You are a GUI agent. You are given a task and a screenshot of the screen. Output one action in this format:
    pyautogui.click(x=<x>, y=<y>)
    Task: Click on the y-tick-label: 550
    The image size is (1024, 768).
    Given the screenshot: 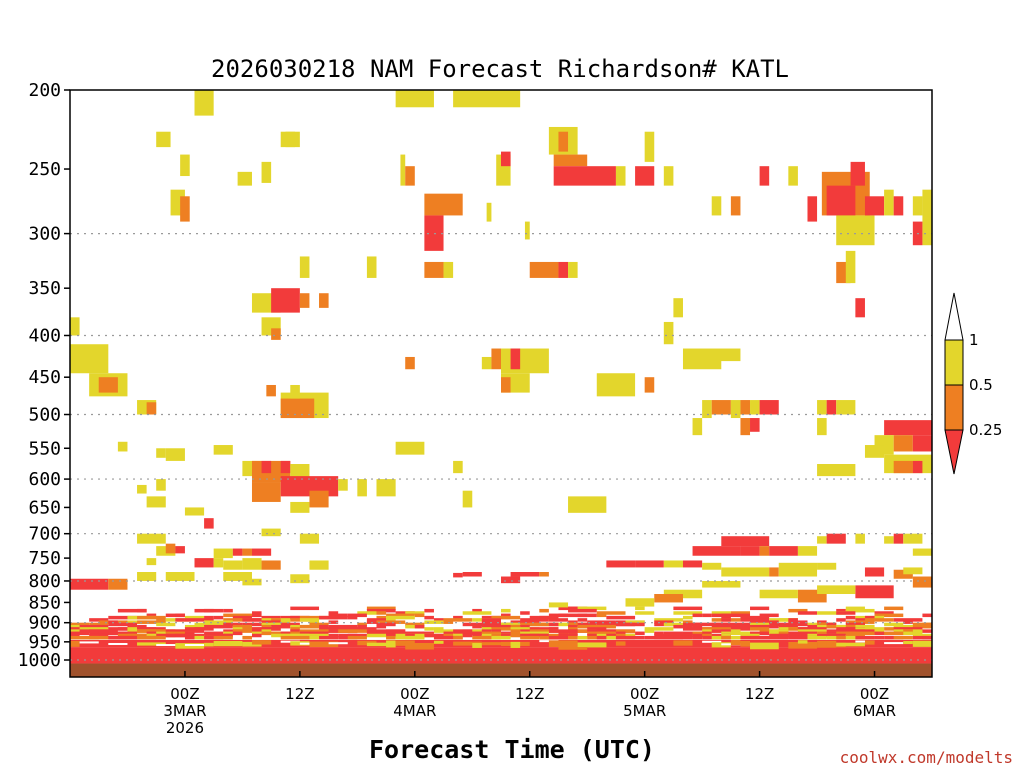 What is the action you would take?
    pyautogui.click(x=44, y=448)
    